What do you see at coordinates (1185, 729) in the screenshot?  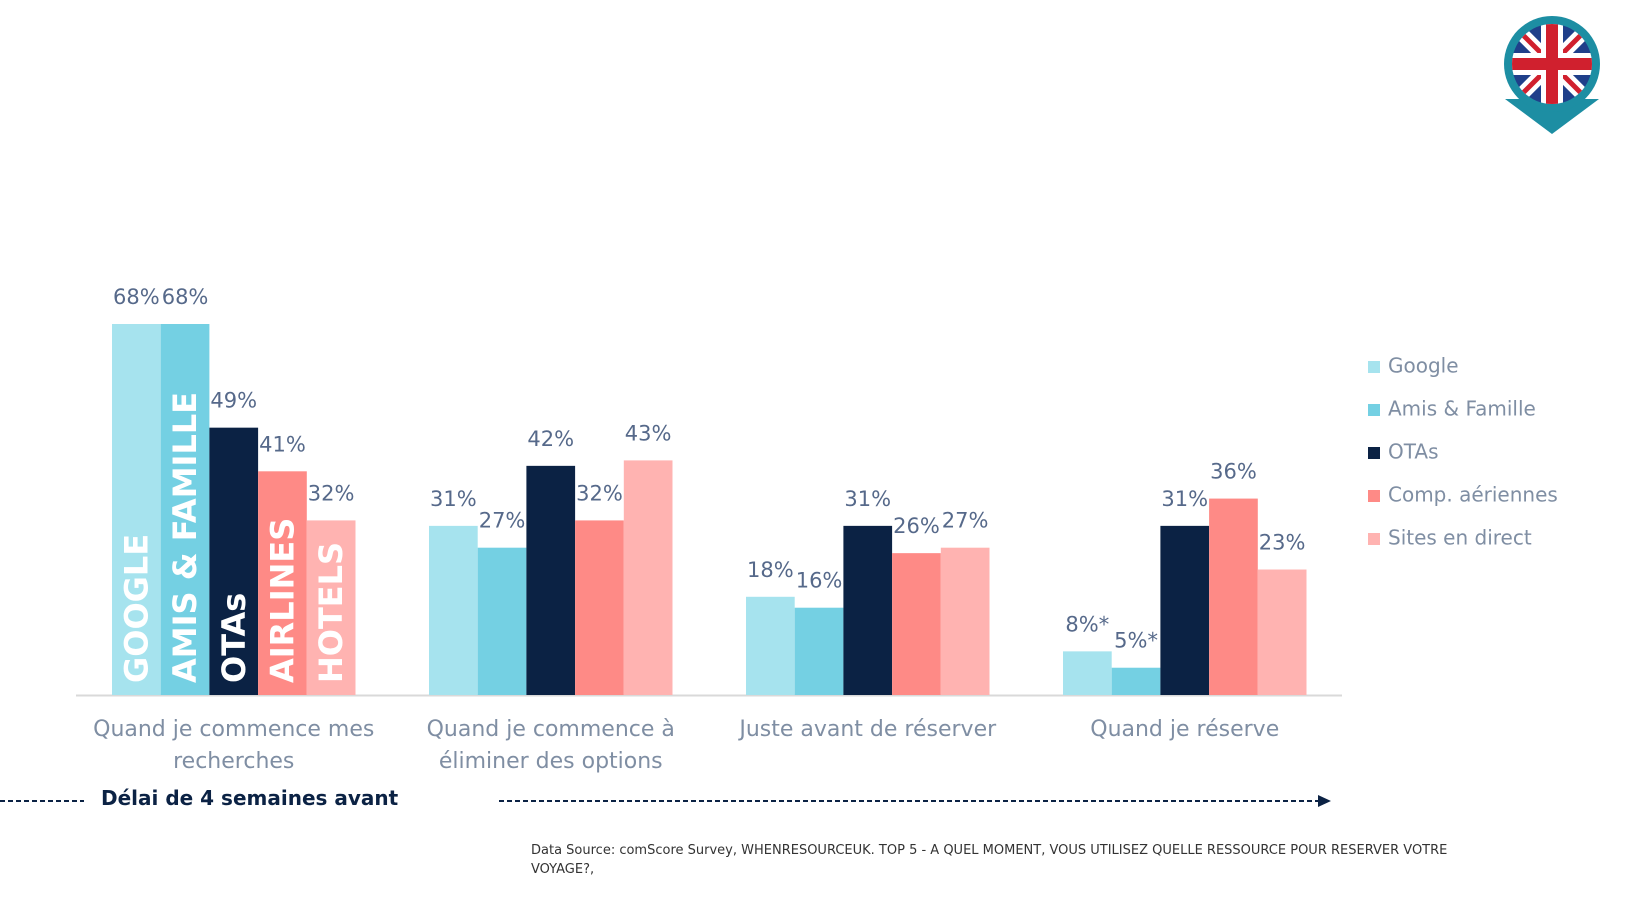 I see `category-label: Quand je réserve` at bounding box center [1185, 729].